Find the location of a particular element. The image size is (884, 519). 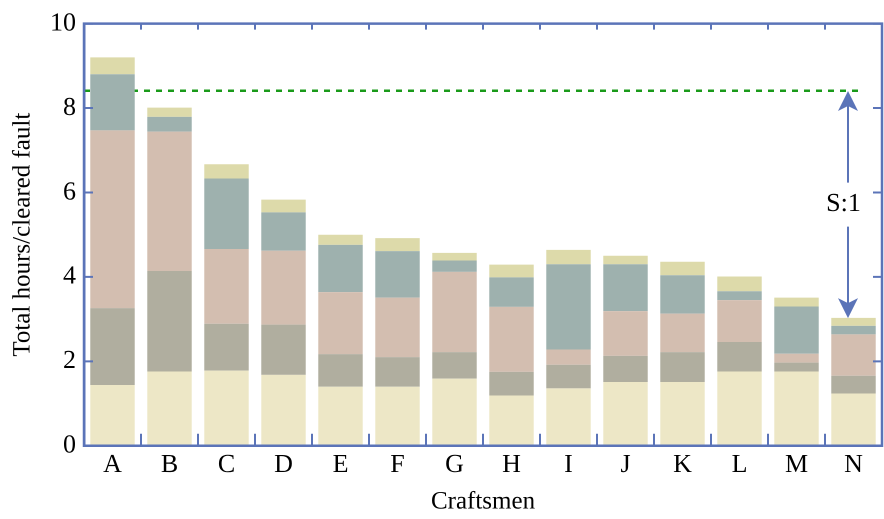

x-axis-title: Craftsmen is located at coordinates (483, 501).